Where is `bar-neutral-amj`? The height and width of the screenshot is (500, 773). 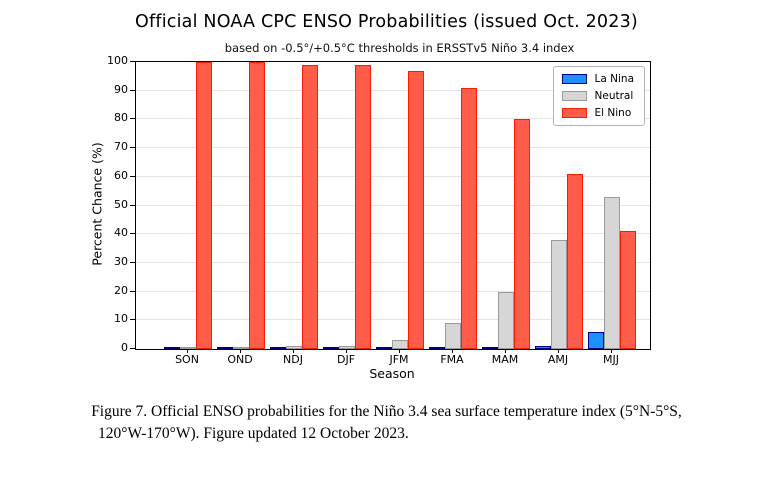 bar-neutral-amj is located at coordinates (559, 294).